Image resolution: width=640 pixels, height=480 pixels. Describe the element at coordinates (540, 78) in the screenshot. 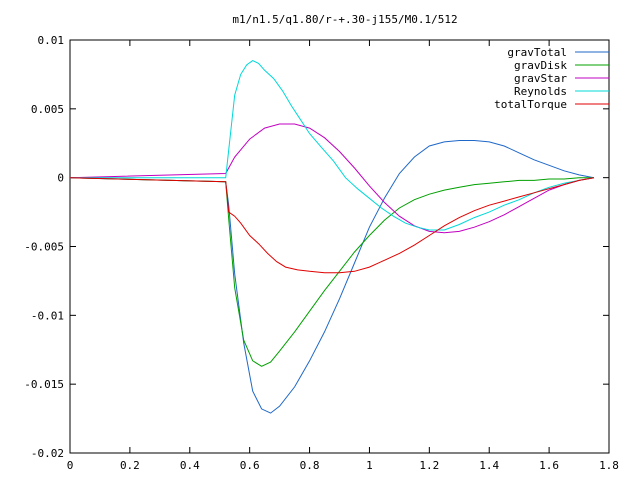

I see `legend-label: gravStar` at that location.